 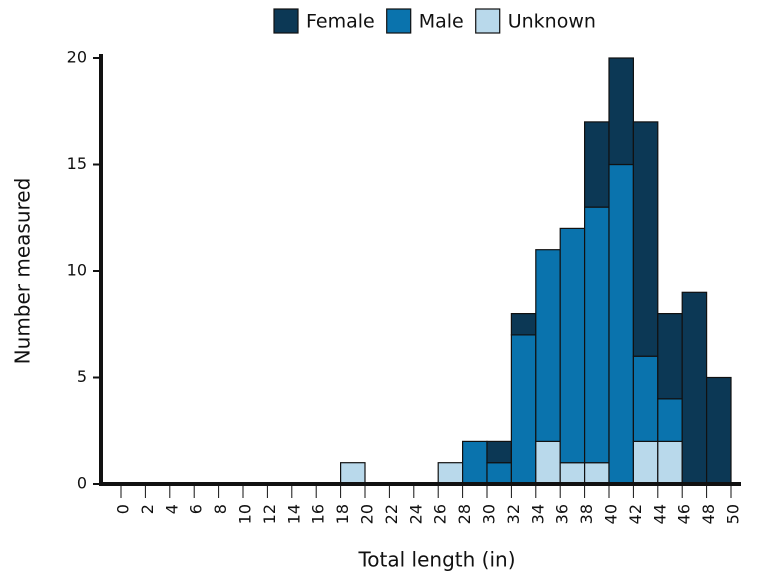 What do you see at coordinates (342, 514) in the screenshot?
I see `x-tick-label: 18` at bounding box center [342, 514].